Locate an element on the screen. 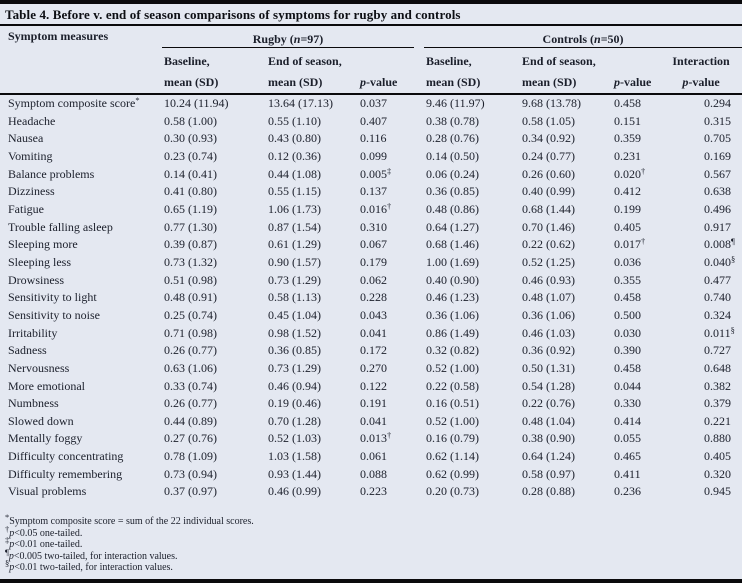 The image size is (742, 583). rugby-end: 0.46 (0.99) is located at coordinates (294, 491).